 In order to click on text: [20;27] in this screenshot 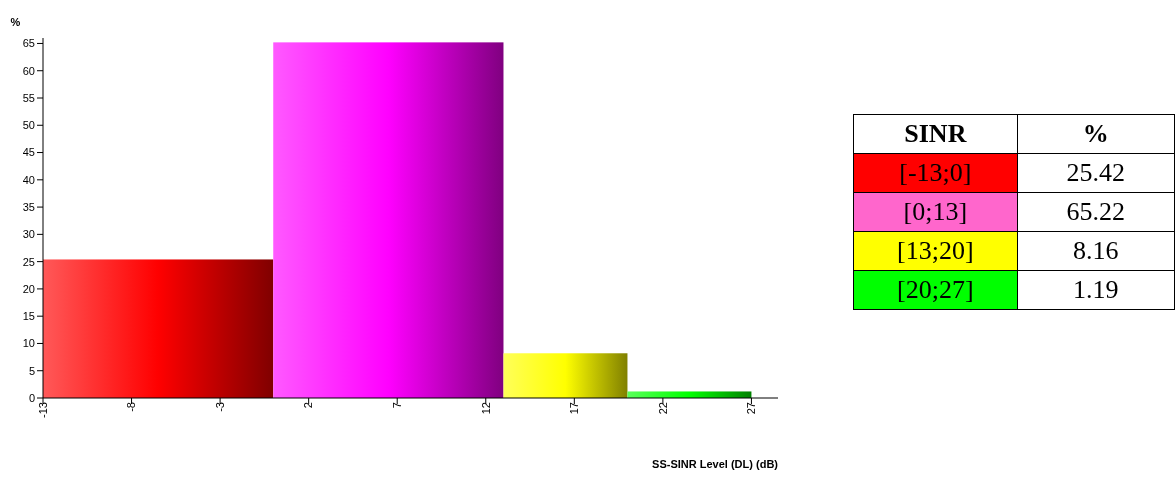, I will do `click(935, 290)`.